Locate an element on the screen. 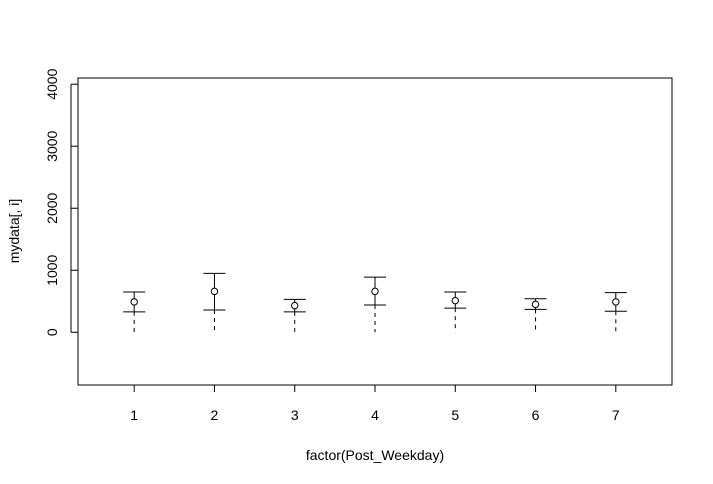 This screenshot has width=713, height=484. x-tick-label-6: 6 is located at coordinates (536, 415).